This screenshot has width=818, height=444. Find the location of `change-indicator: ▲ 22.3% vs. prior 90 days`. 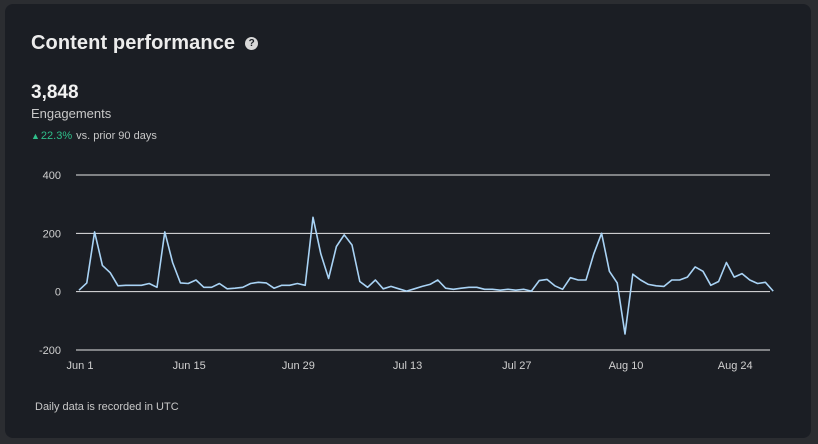

change-indicator: ▲ 22.3% vs. prior 90 days is located at coordinates (94, 136).